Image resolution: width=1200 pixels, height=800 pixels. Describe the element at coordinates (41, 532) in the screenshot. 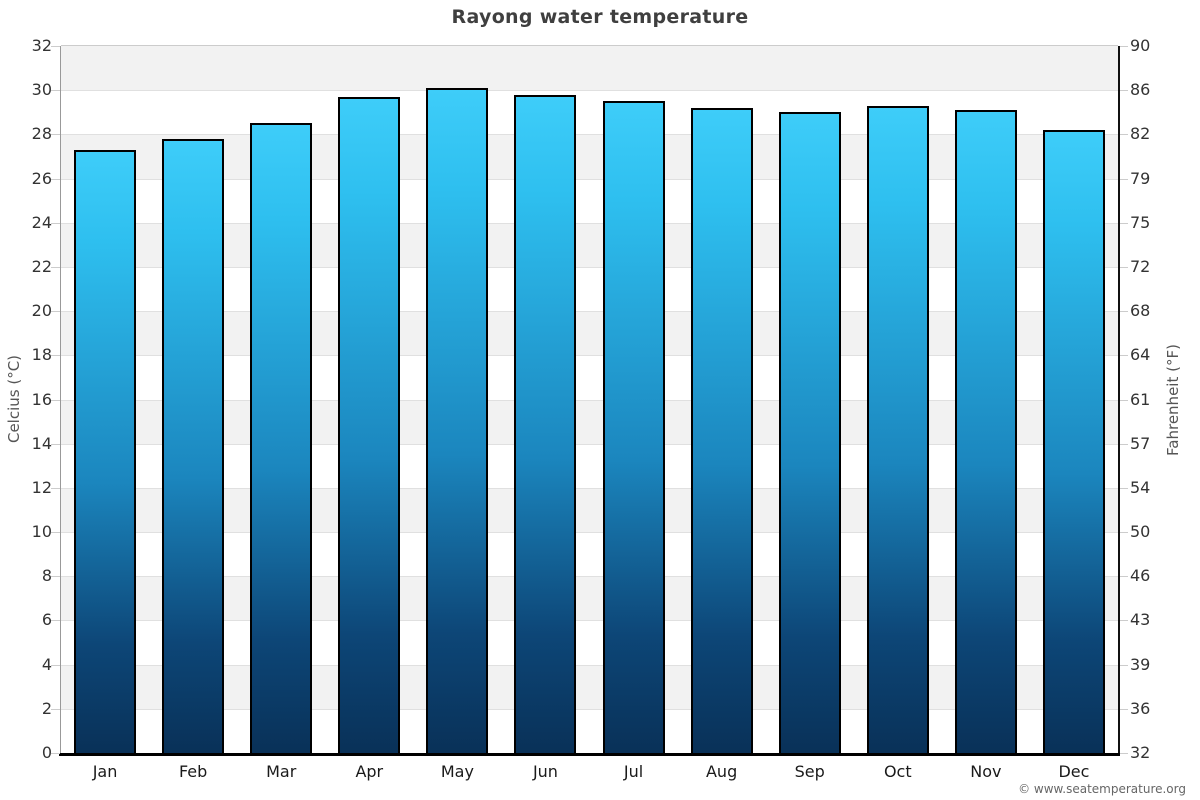

I see `y-tick-celsius-10: 10` at that location.